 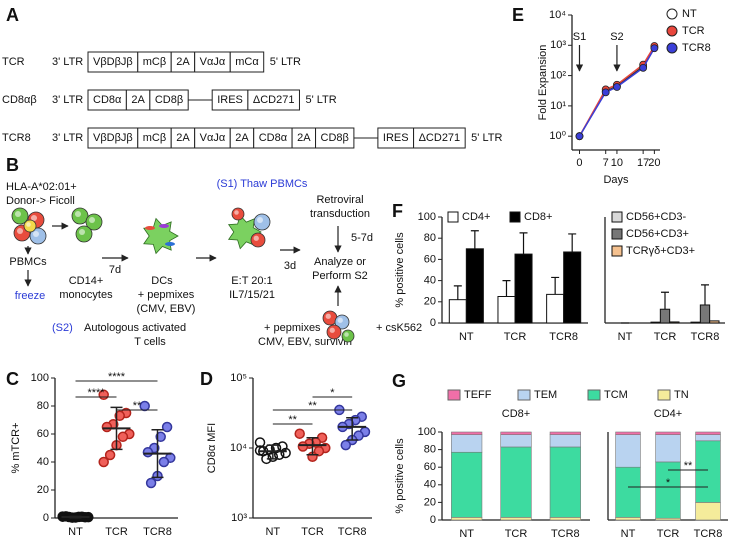 I want to click on y-tick-label: 10⁴, so click(x=238, y=448).